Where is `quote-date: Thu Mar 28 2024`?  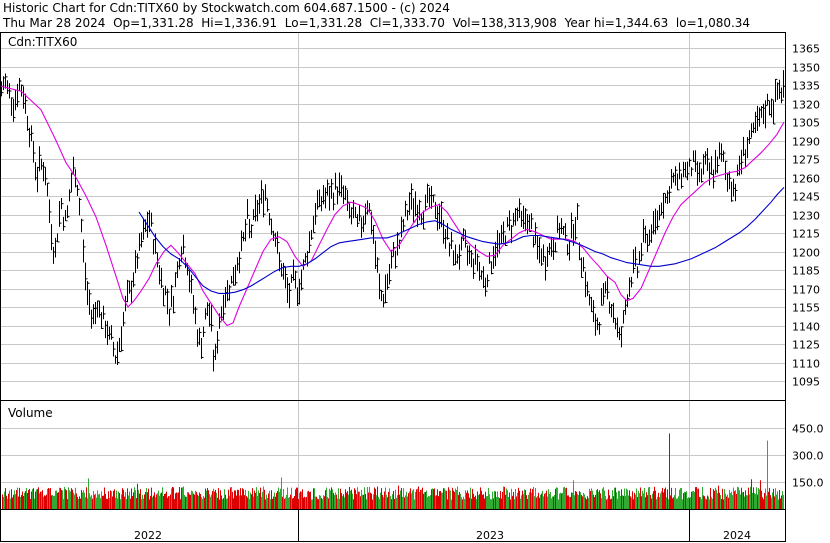 quote-date: Thu Mar 28 2024 is located at coordinates (54, 23).